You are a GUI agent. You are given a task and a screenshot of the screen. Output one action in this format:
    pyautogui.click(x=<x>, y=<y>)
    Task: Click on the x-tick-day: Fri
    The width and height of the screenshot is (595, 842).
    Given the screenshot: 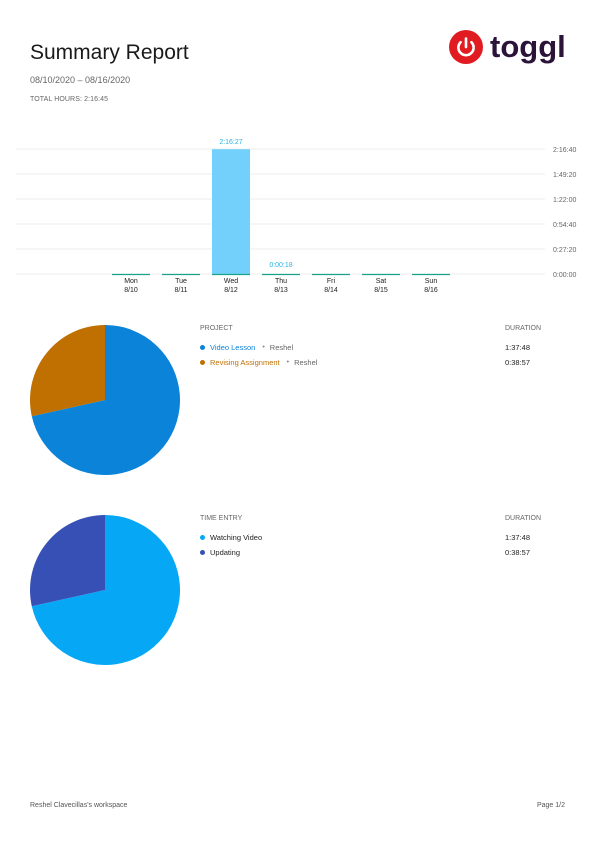 What is the action you would take?
    pyautogui.click(x=331, y=281)
    